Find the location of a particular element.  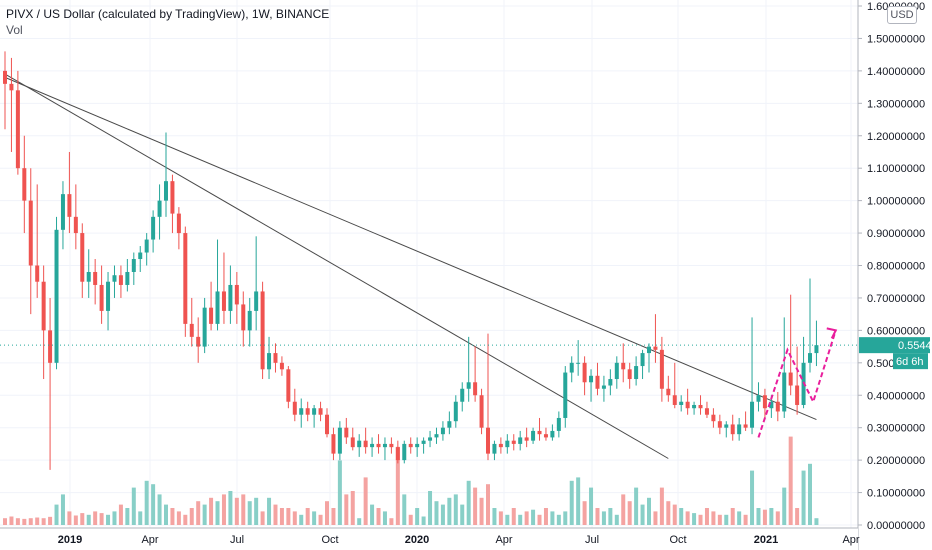

time-axis: 2019 Apr Jul Oct 2020 Apr Jul Oct 2021 Apr is located at coordinates (430, 538).